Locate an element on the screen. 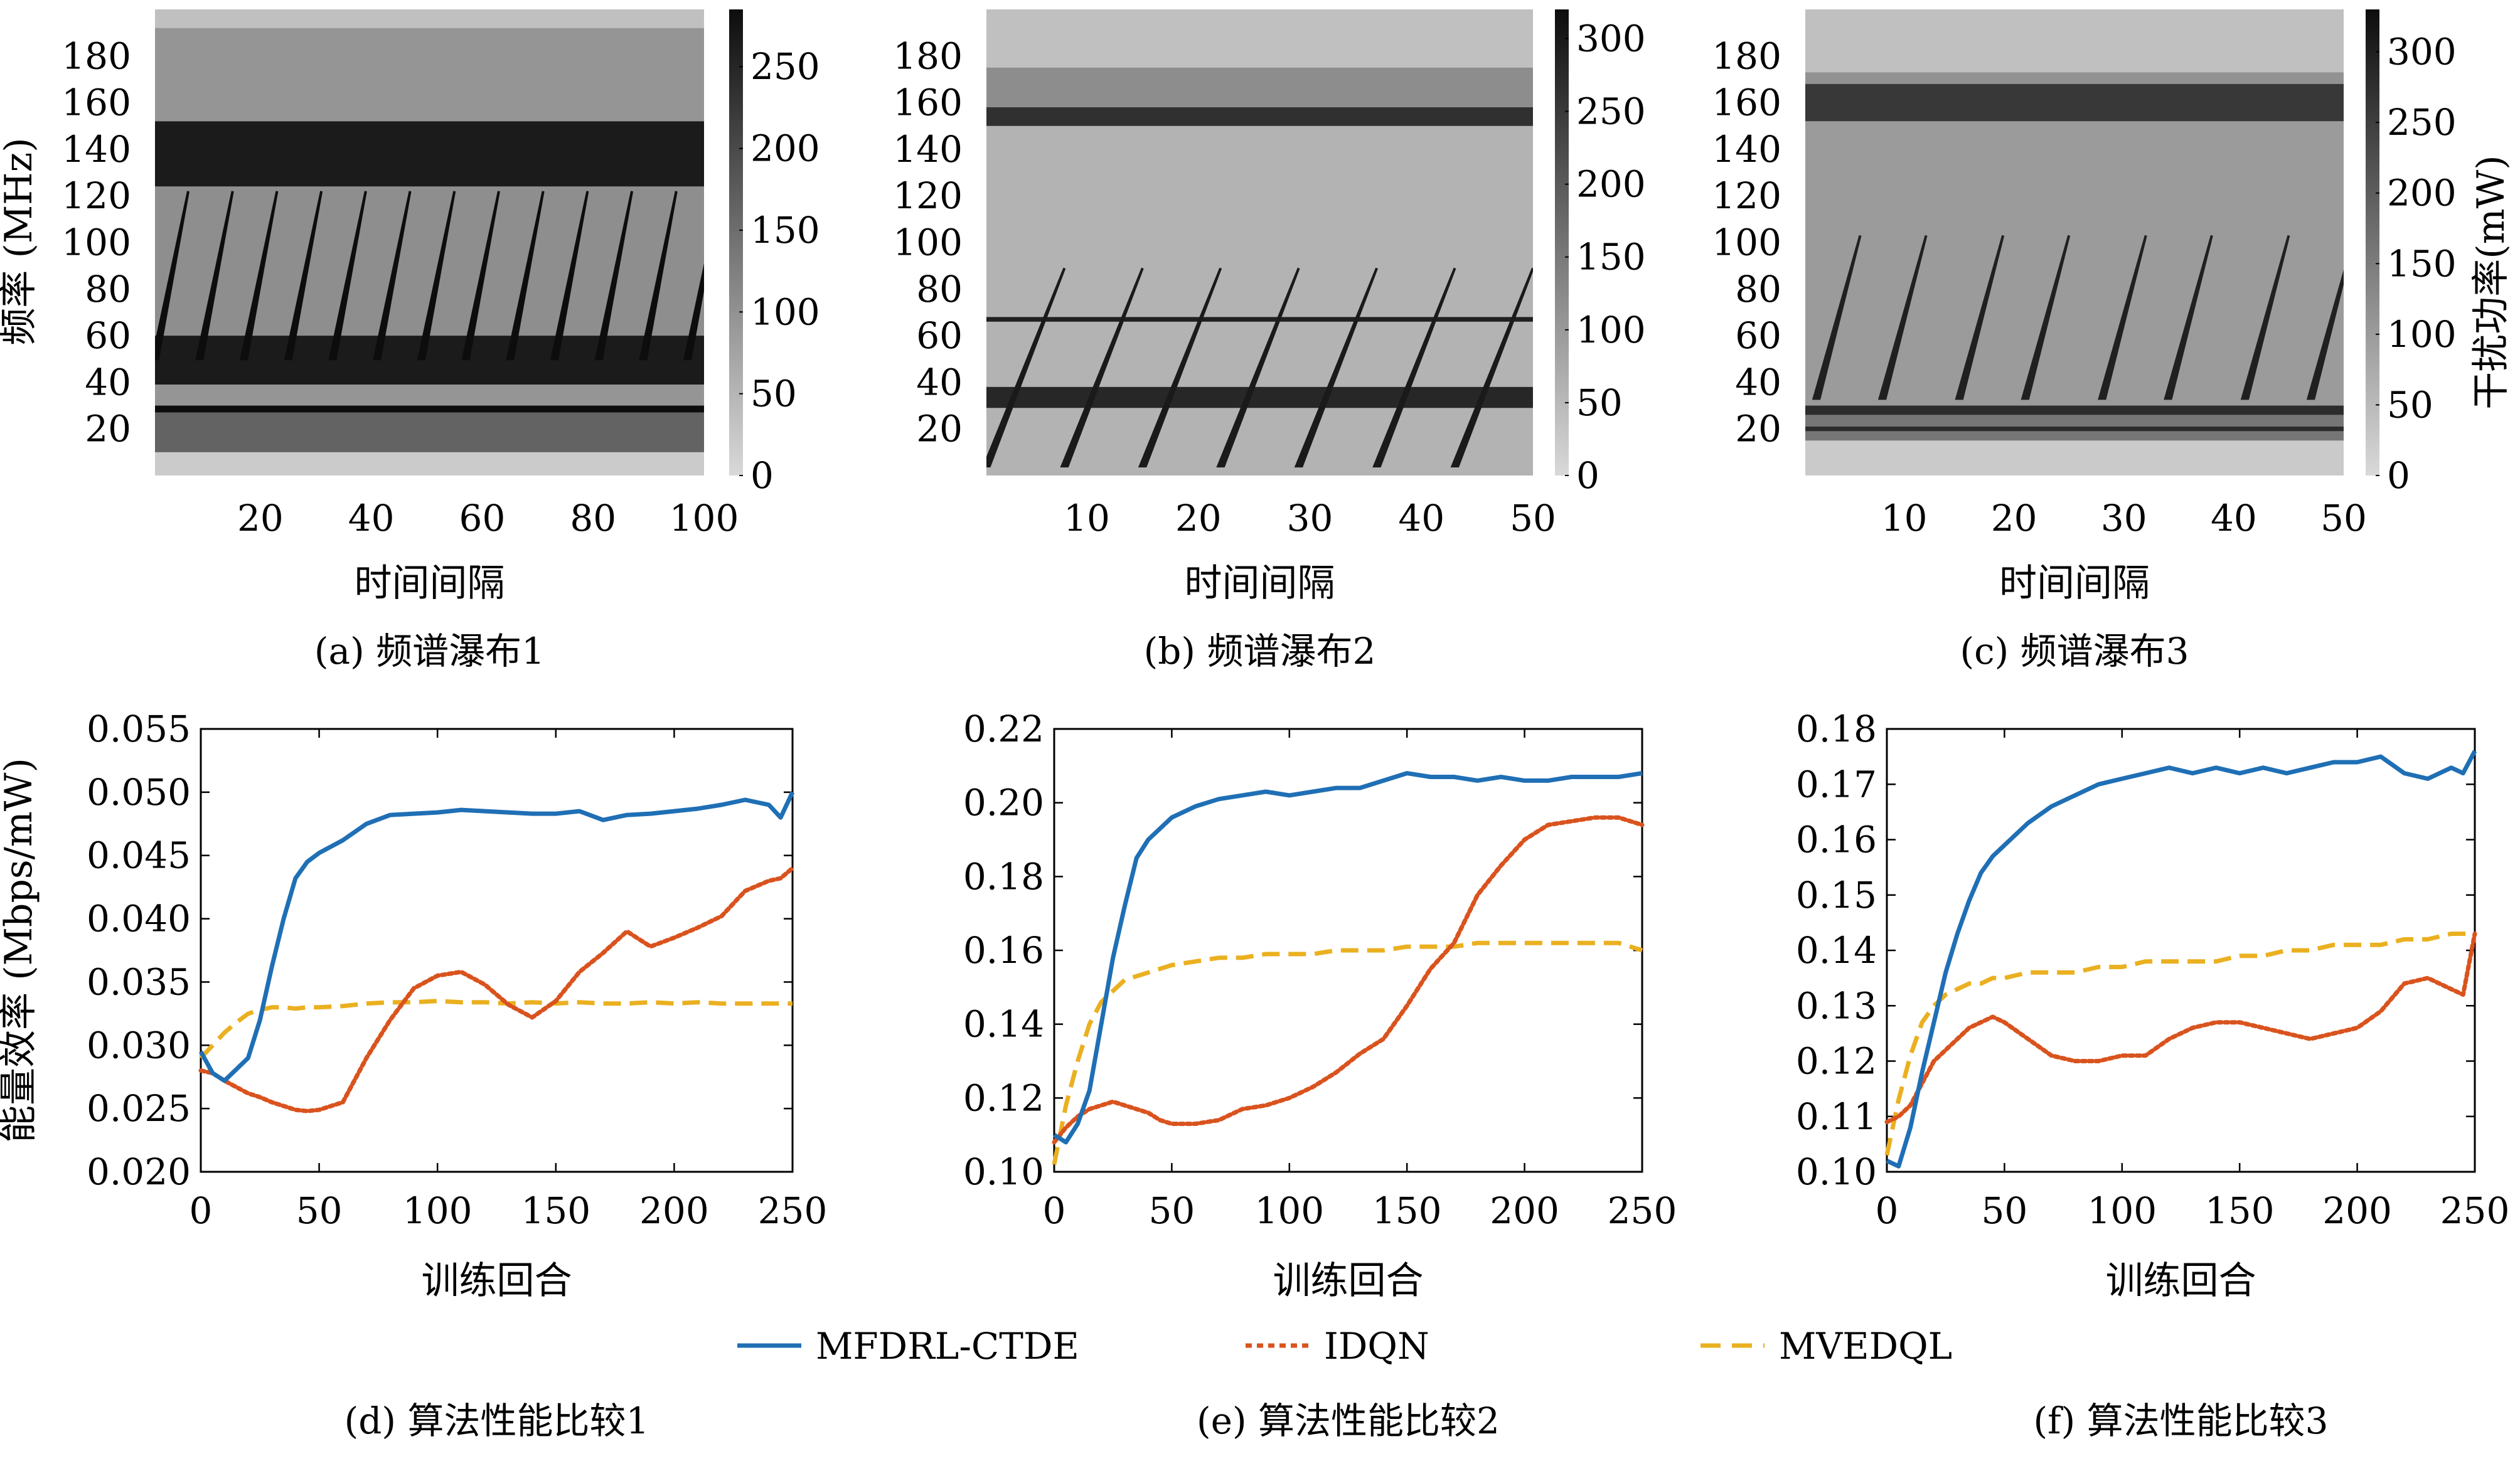 The width and height of the screenshot is (2520, 1461). x-tick-label: 10 is located at coordinates (1904, 518).